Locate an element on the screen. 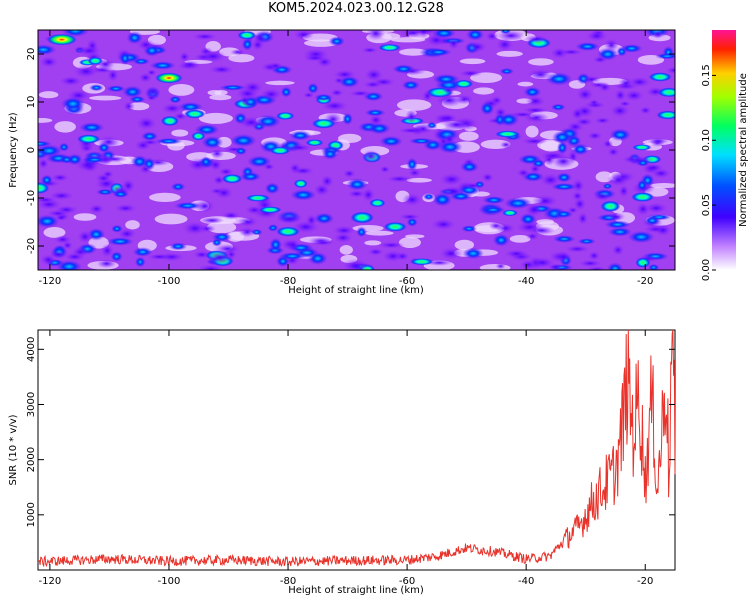  x-tick-label: -60 is located at coordinates (407, 581).